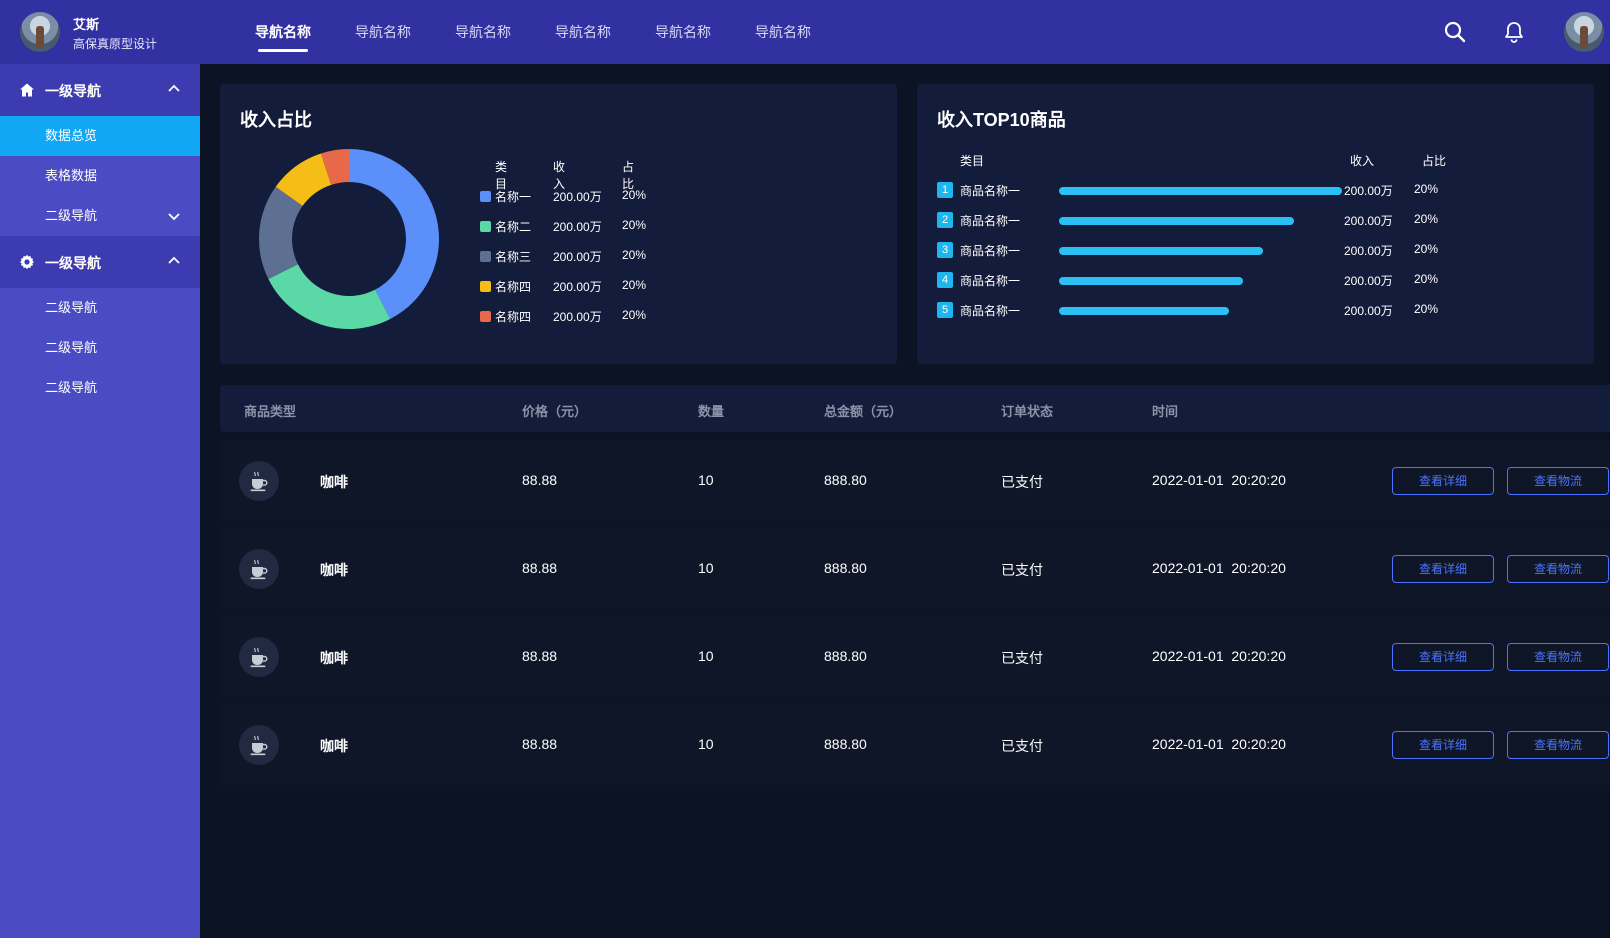  What do you see at coordinates (583, 32) in the screenshot?
I see `nav-item-4: 导航名称` at bounding box center [583, 32].